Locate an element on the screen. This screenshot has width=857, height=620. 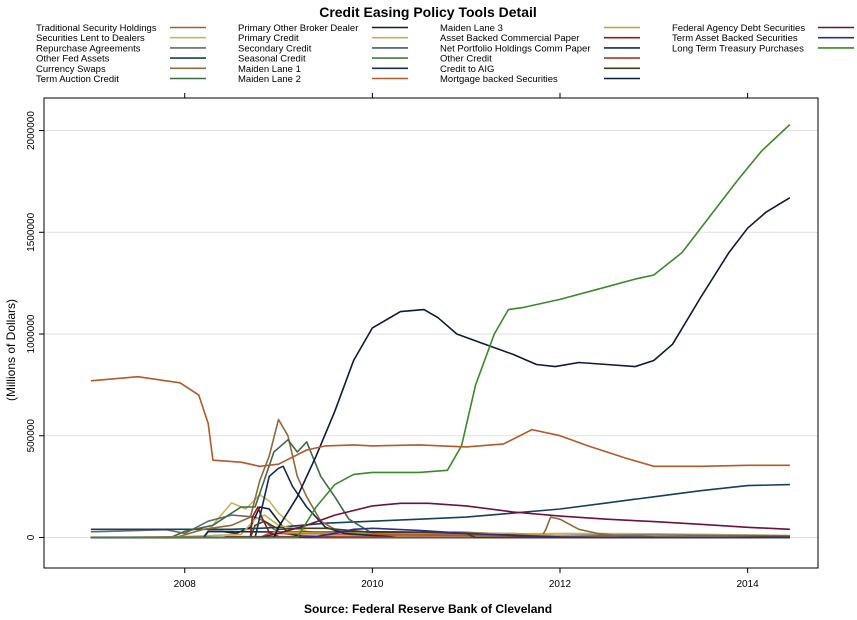
legend-label: Seasonal Credit is located at coordinates (272, 59).